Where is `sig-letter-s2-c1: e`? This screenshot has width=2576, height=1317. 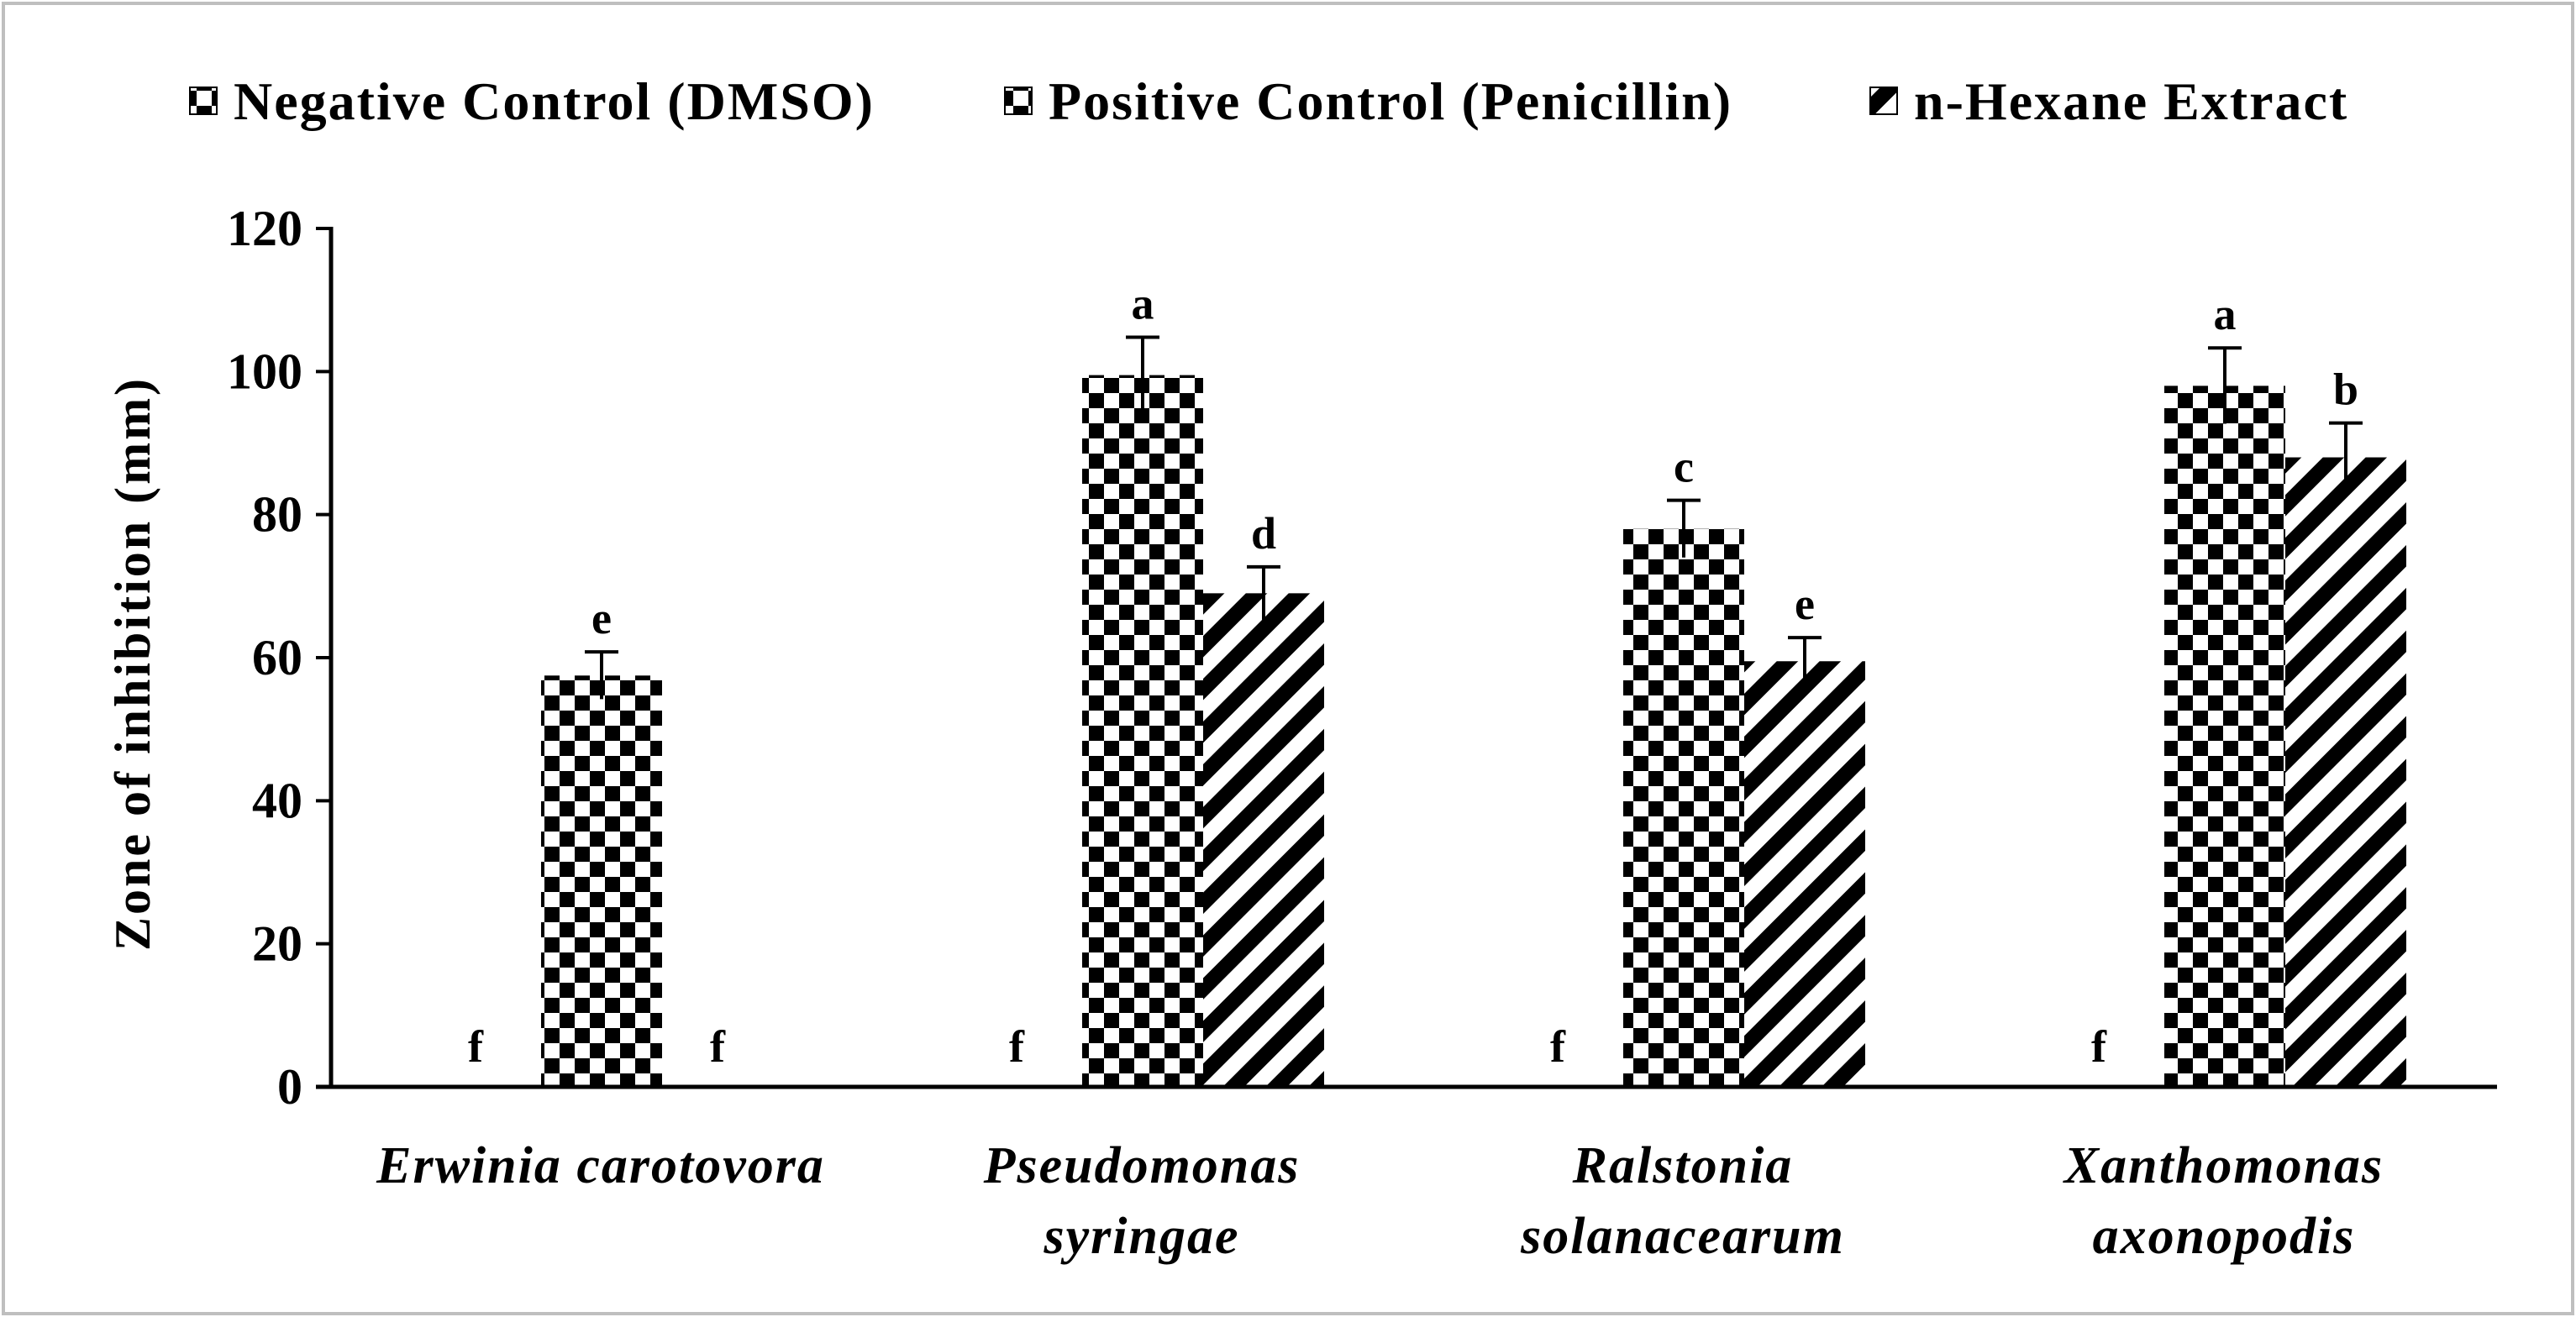 sig-letter-s2-c1: e is located at coordinates (601, 618).